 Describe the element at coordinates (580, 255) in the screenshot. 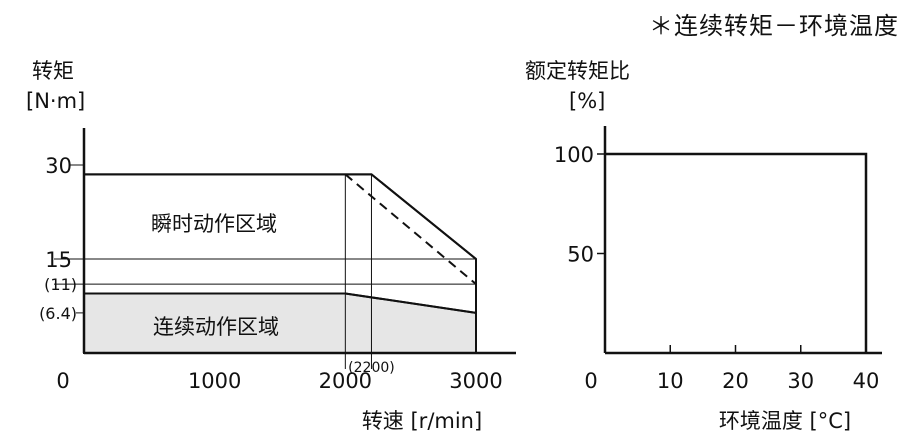

I see `y-tick-label-50: 50` at that location.